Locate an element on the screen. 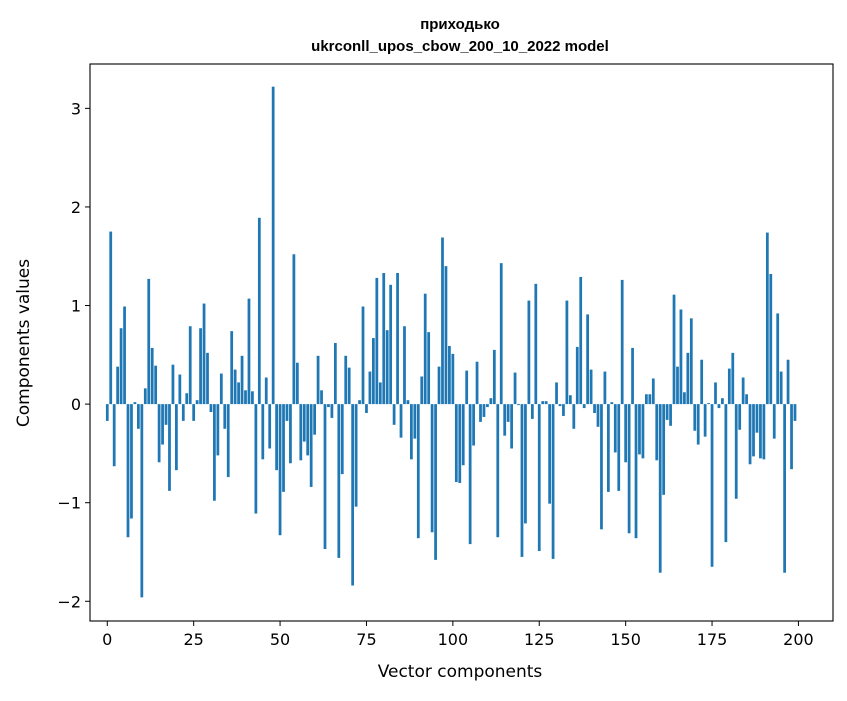  x-tick-label-125: 125 is located at coordinates (539, 639).